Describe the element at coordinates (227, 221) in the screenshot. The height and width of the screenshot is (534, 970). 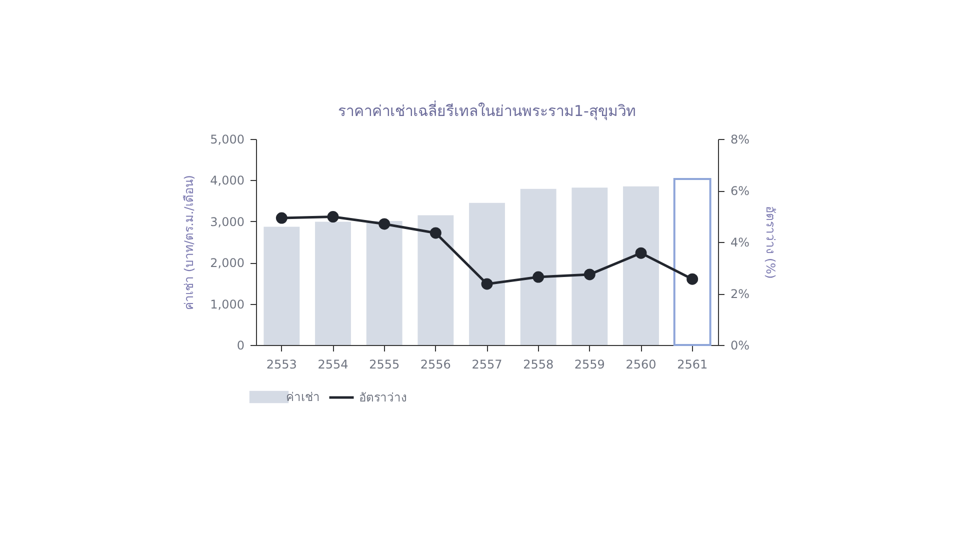
I see `y-tick-label: 3,000` at that location.